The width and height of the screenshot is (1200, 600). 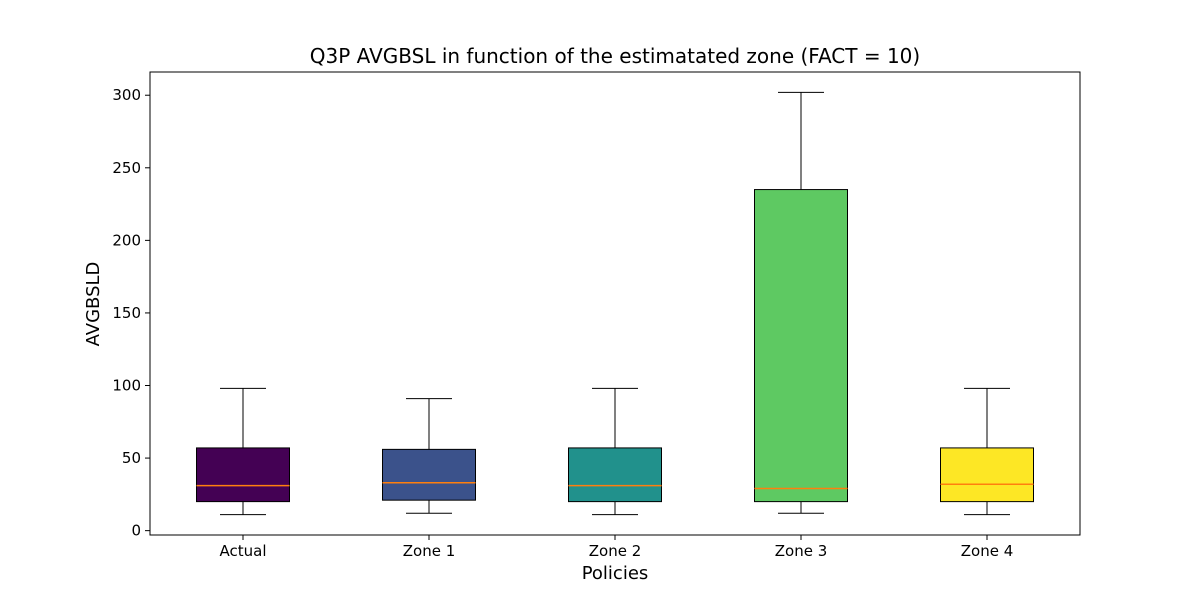 I want to click on y-tick-label: 50, so click(x=131, y=458).